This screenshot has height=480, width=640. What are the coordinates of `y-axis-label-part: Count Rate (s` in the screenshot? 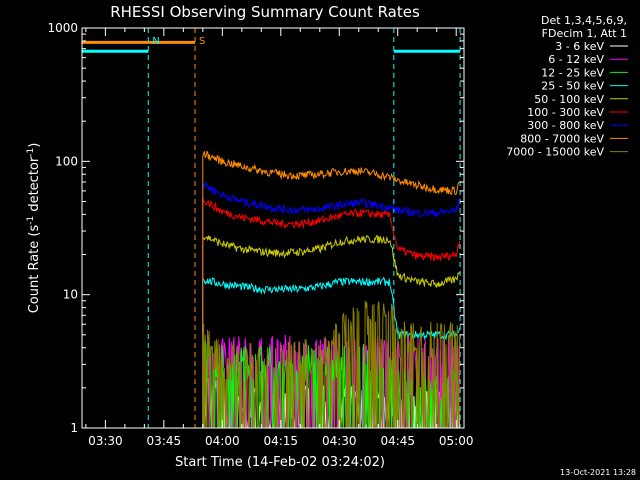 It's located at (34, 269).